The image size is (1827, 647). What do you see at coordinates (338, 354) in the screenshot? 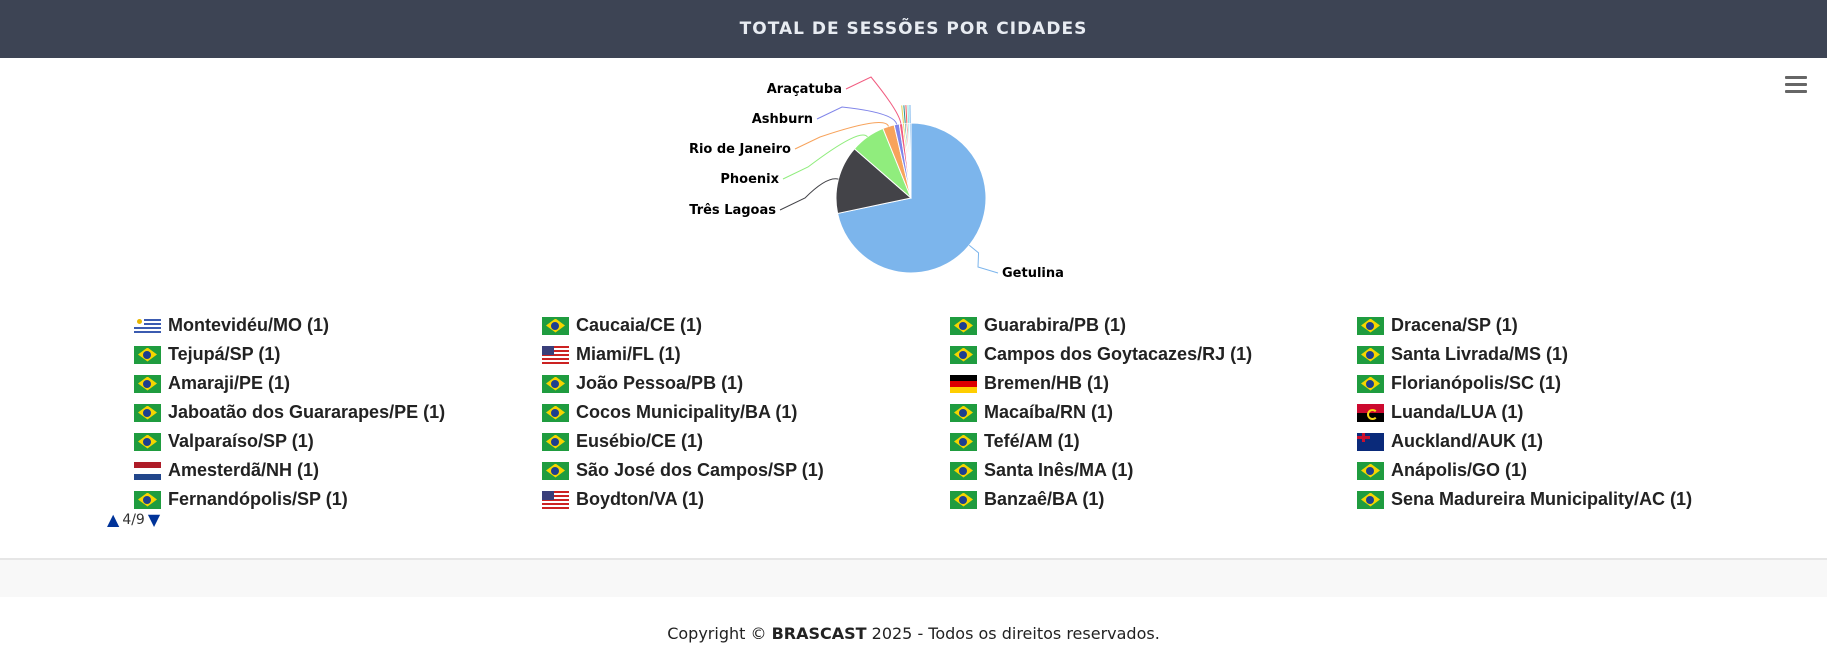
I see `legend-item: Tejupá/SP (1)` at bounding box center [338, 354].